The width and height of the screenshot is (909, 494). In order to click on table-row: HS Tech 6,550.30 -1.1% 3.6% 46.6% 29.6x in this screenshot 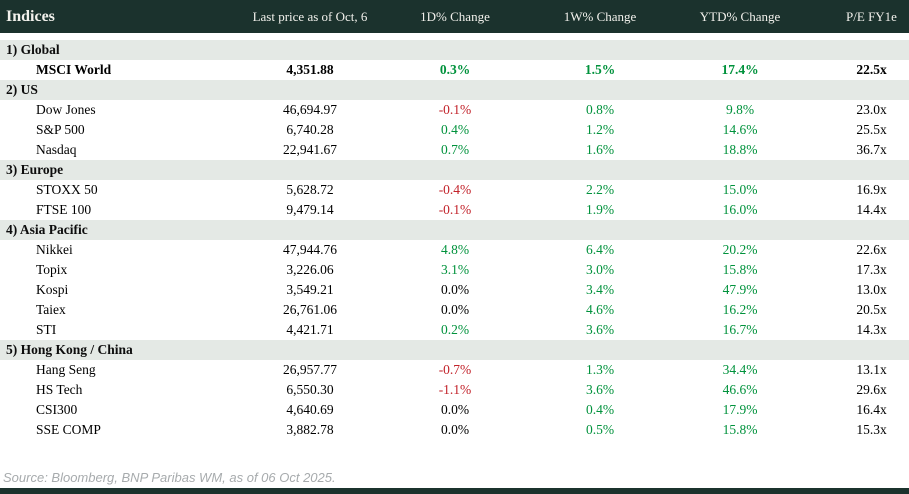, I will do `click(454, 390)`.